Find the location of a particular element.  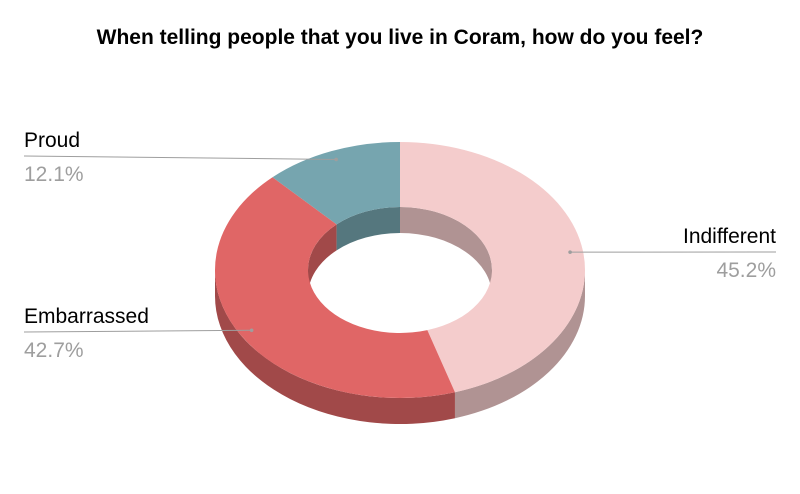

outer-wall-indifferent is located at coordinates (519, 344).